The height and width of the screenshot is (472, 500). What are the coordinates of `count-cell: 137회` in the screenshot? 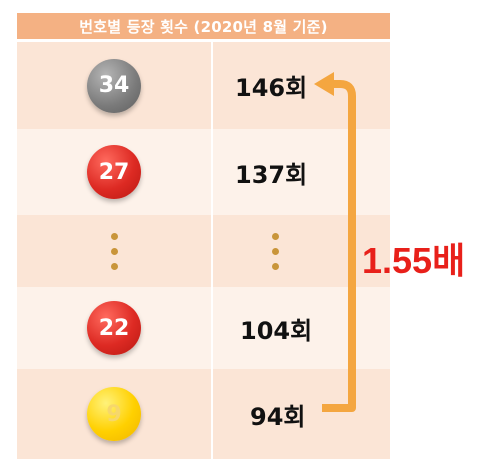 It's located at (301, 172).